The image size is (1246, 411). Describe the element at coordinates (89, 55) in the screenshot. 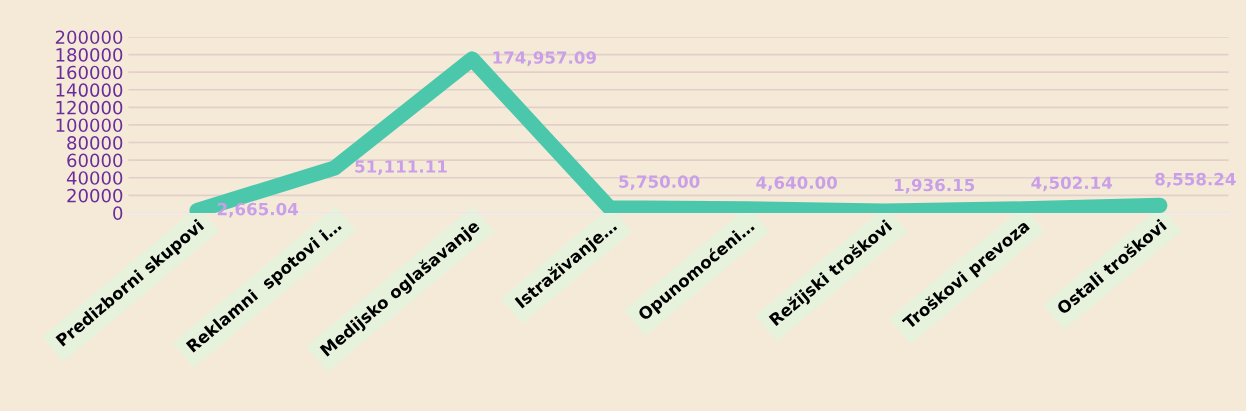

I see `y-tick-label: 180000` at that location.